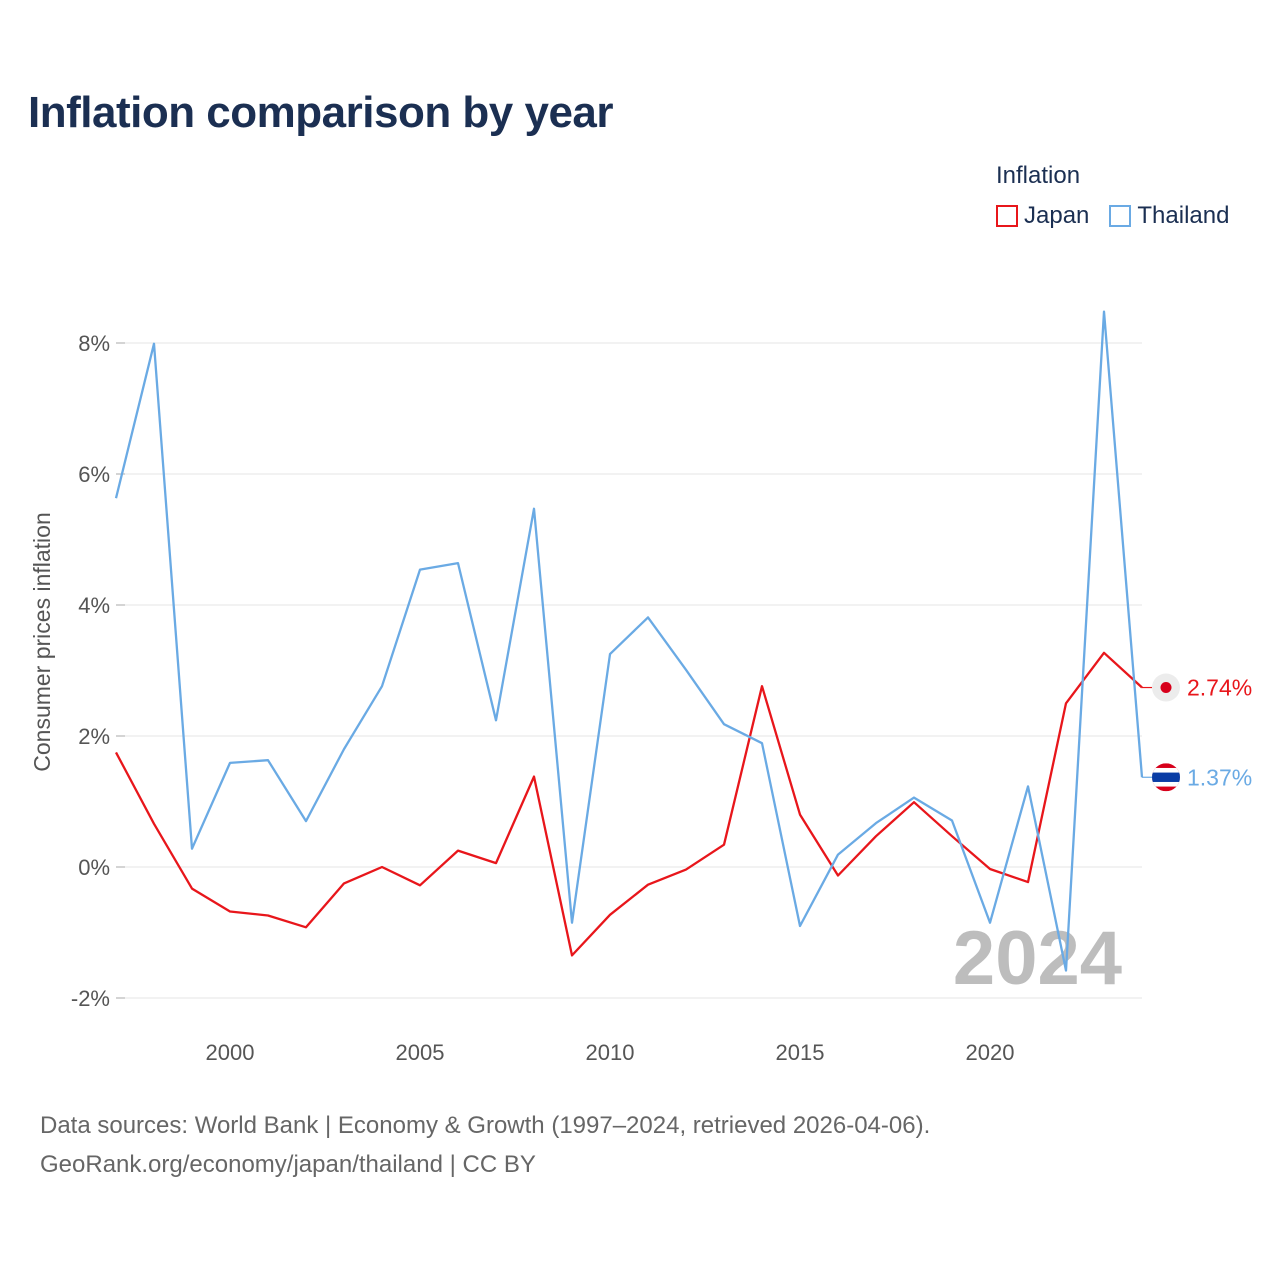  I want to click on y-tick-label: 2%, so click(94, 736).